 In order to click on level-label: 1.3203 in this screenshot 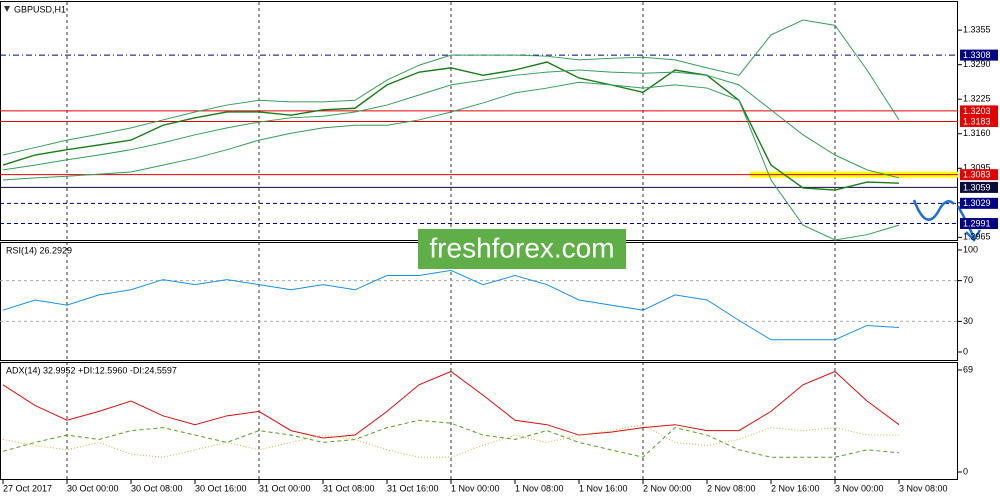, I will do `click(977, 111)`.